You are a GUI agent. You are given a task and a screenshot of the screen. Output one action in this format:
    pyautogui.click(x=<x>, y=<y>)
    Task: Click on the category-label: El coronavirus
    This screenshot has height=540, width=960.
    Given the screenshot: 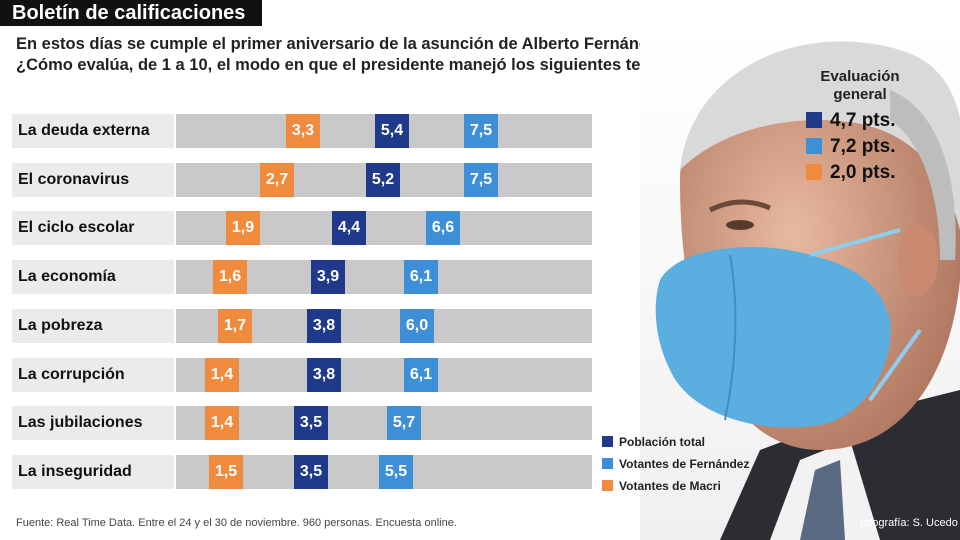 What is the action you would take?
    pyautogui.click(x=93, y=180)
    